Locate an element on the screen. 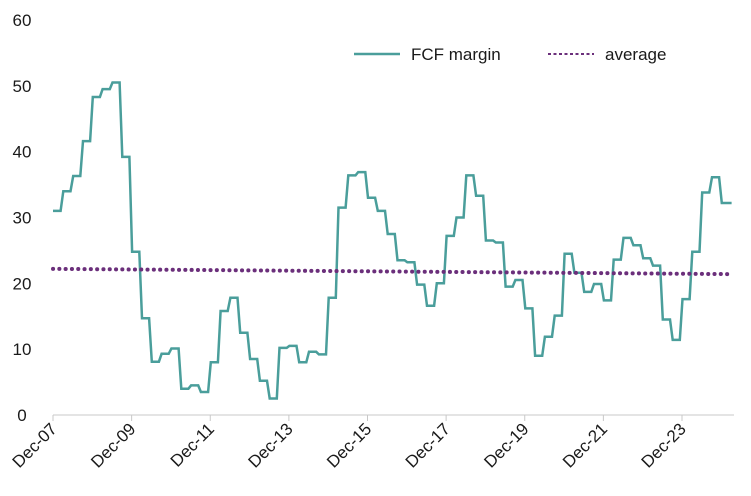 The height and width of the screenshot is (496, 751). x-tick-label-dec-15: Dec-15 is located at coordinates (349, 445).